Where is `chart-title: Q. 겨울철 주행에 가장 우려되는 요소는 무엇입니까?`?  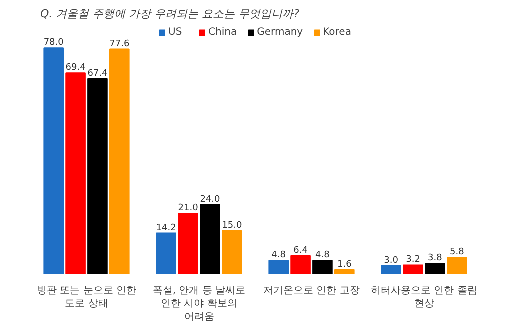 chart-title: Q. 겨울철 주행에 가장 우려되는 요소는 무엇입니까? is located at coordinates (170, 14).